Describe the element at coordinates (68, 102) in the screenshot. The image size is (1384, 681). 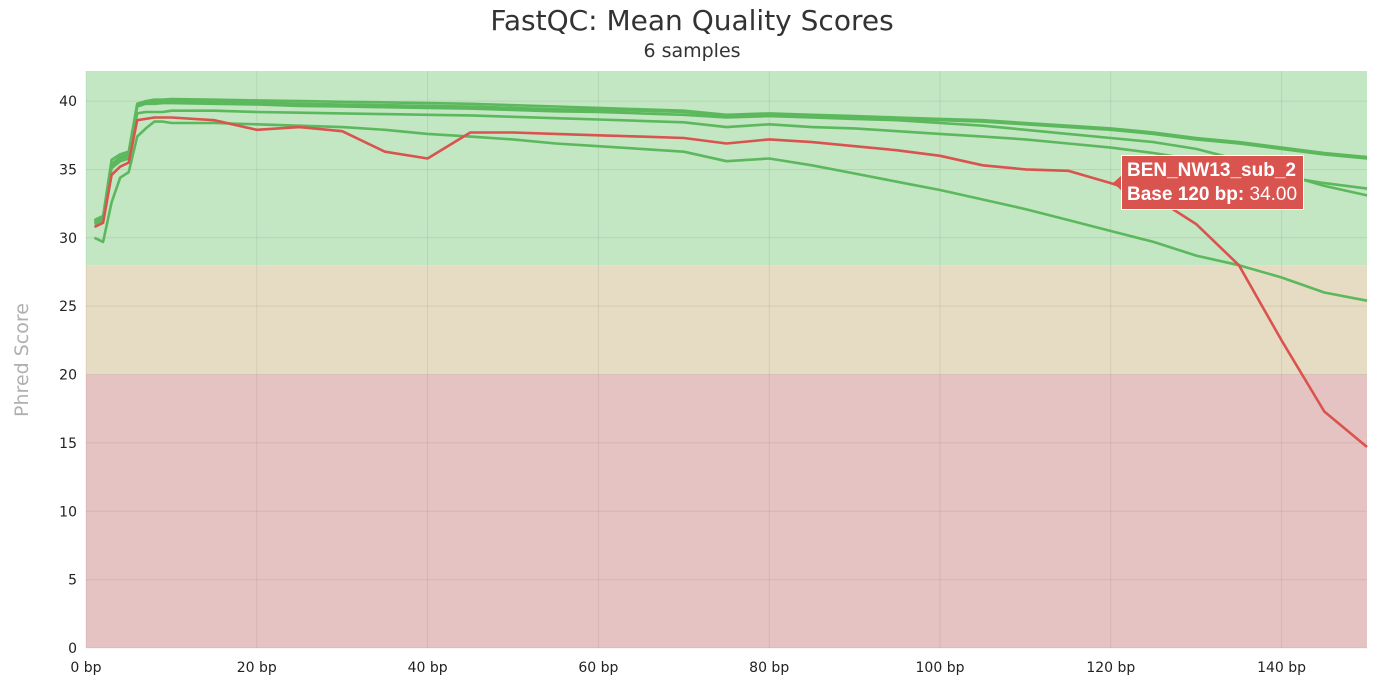
I see `y-tick-label: 40` at that location.